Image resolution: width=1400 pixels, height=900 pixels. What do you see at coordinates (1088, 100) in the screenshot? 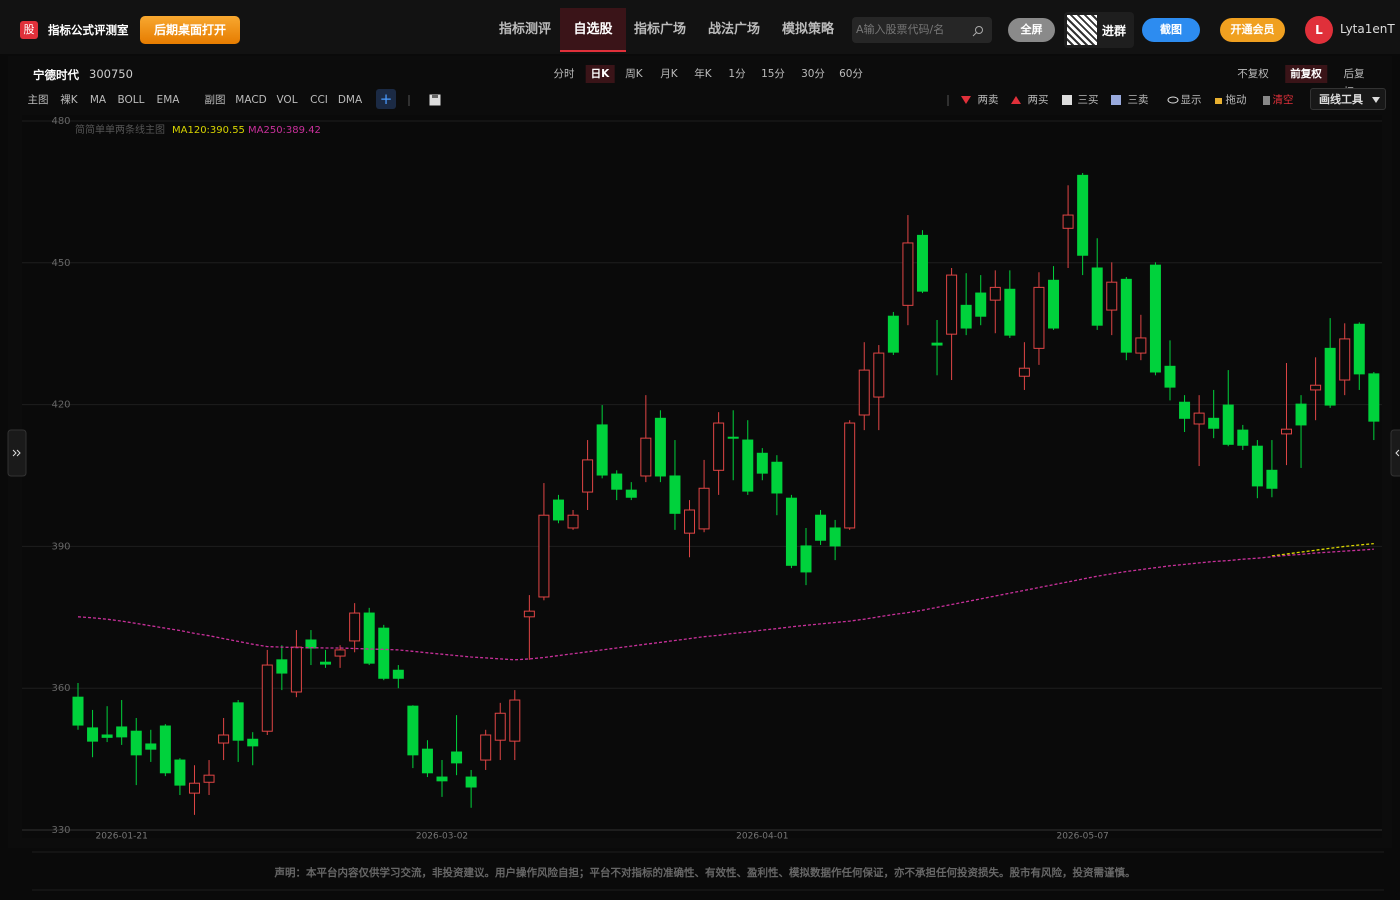
I see `signal-button: 三买` at bounding box center [1088, 100].